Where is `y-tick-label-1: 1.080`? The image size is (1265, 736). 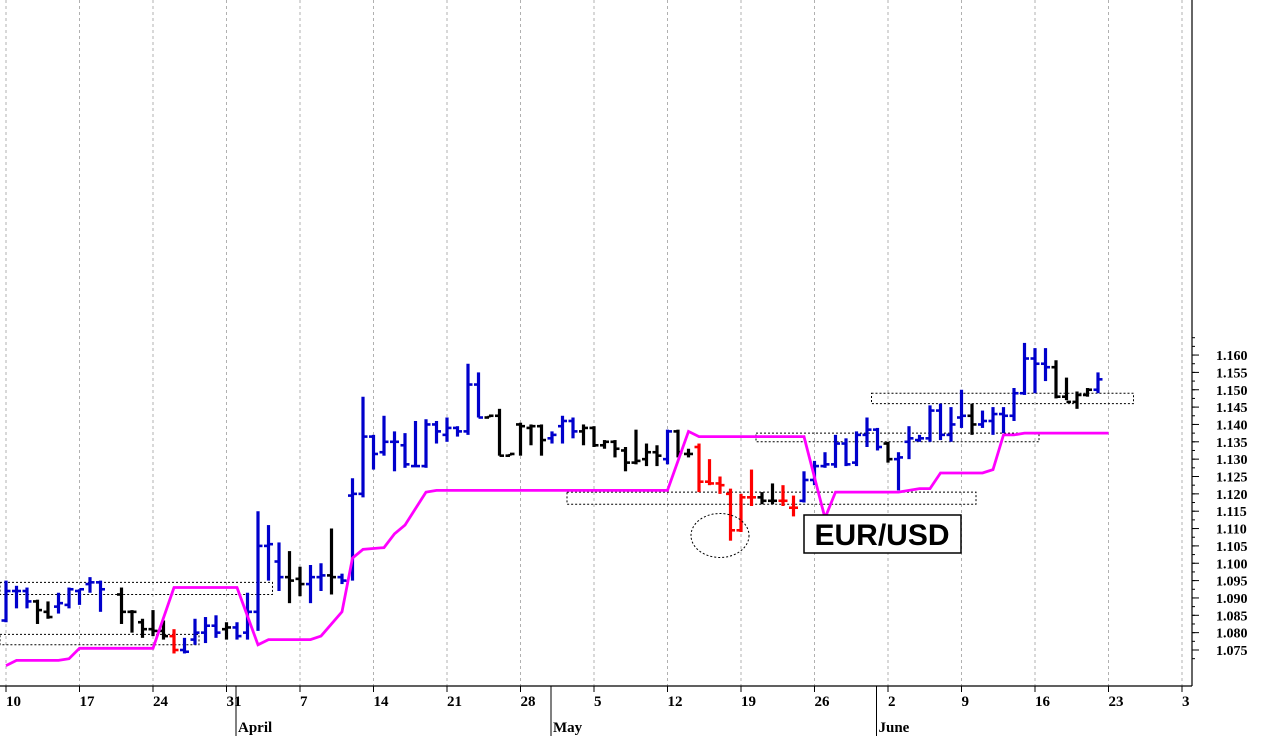 y-tick-label-1: 1.080 is located at coordinates (1232, 634).